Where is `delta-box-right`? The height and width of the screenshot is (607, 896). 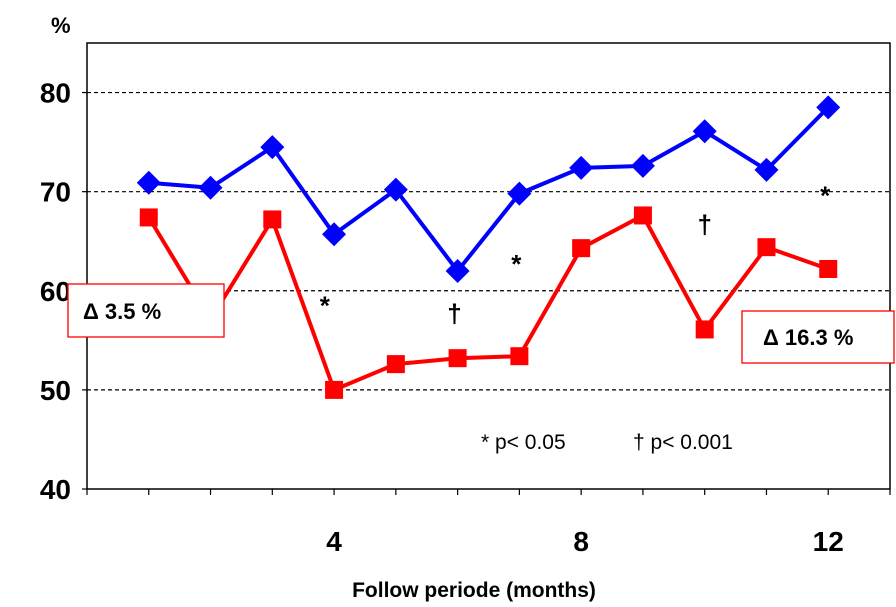 delta-box-right is located at coordinates (818, 337).